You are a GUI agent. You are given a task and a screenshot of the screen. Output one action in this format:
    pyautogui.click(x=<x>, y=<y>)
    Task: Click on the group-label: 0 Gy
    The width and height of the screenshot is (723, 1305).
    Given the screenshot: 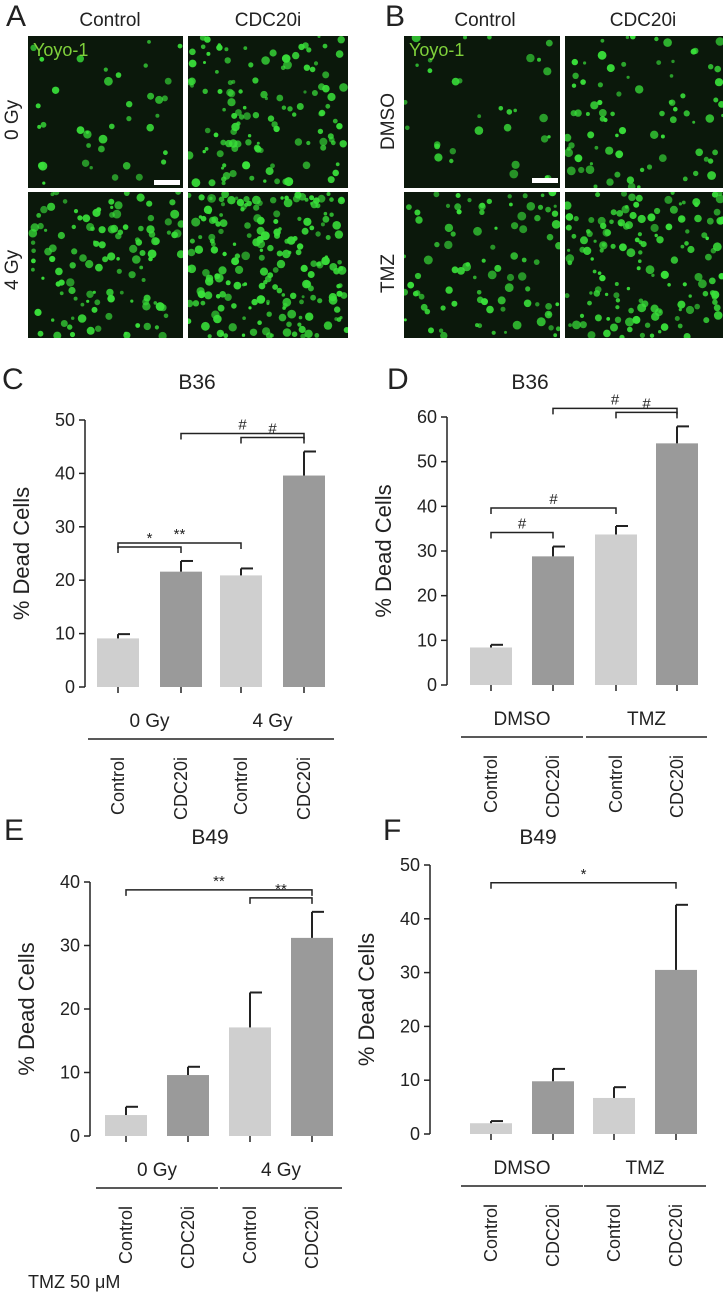 What is the action you would take?
    pyautogui.click(x=157, y=1170)
    